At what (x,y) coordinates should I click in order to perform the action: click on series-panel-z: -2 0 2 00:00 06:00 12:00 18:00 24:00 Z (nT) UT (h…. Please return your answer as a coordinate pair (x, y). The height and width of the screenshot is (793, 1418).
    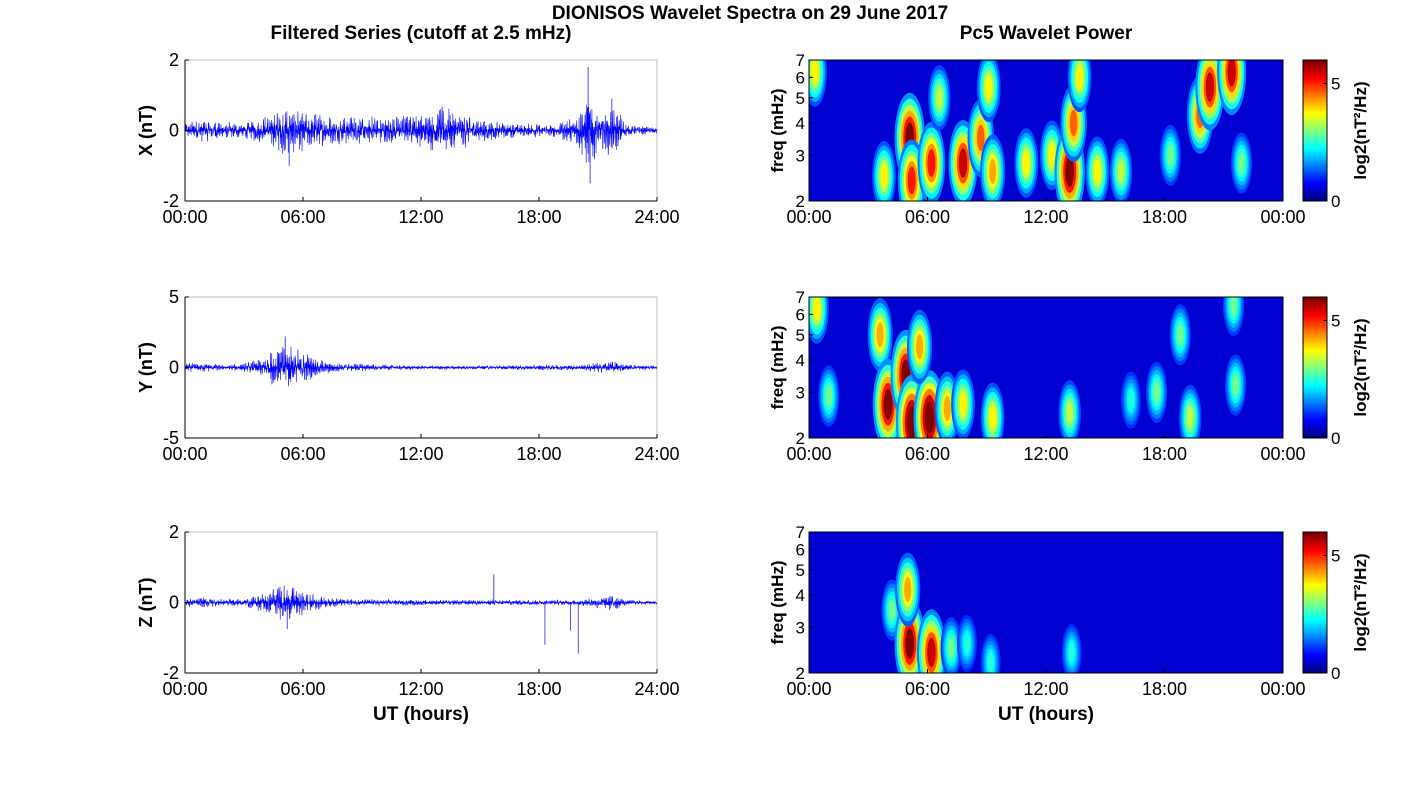
    Looking at the image, I should click on (408, 623).